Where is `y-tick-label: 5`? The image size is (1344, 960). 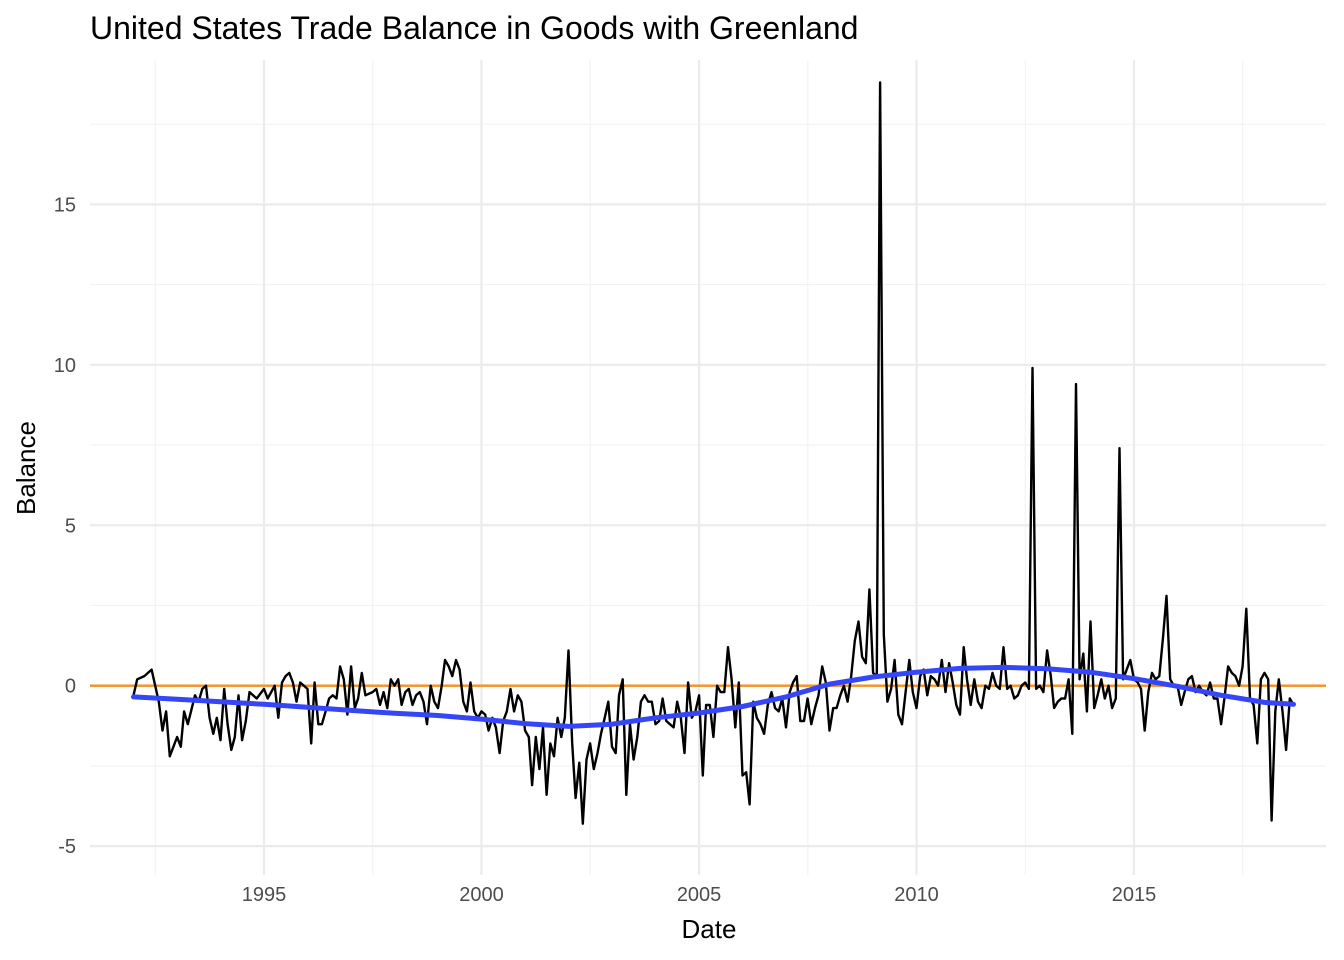 y-tick-label: 5 is located at coordinates (70, 526).